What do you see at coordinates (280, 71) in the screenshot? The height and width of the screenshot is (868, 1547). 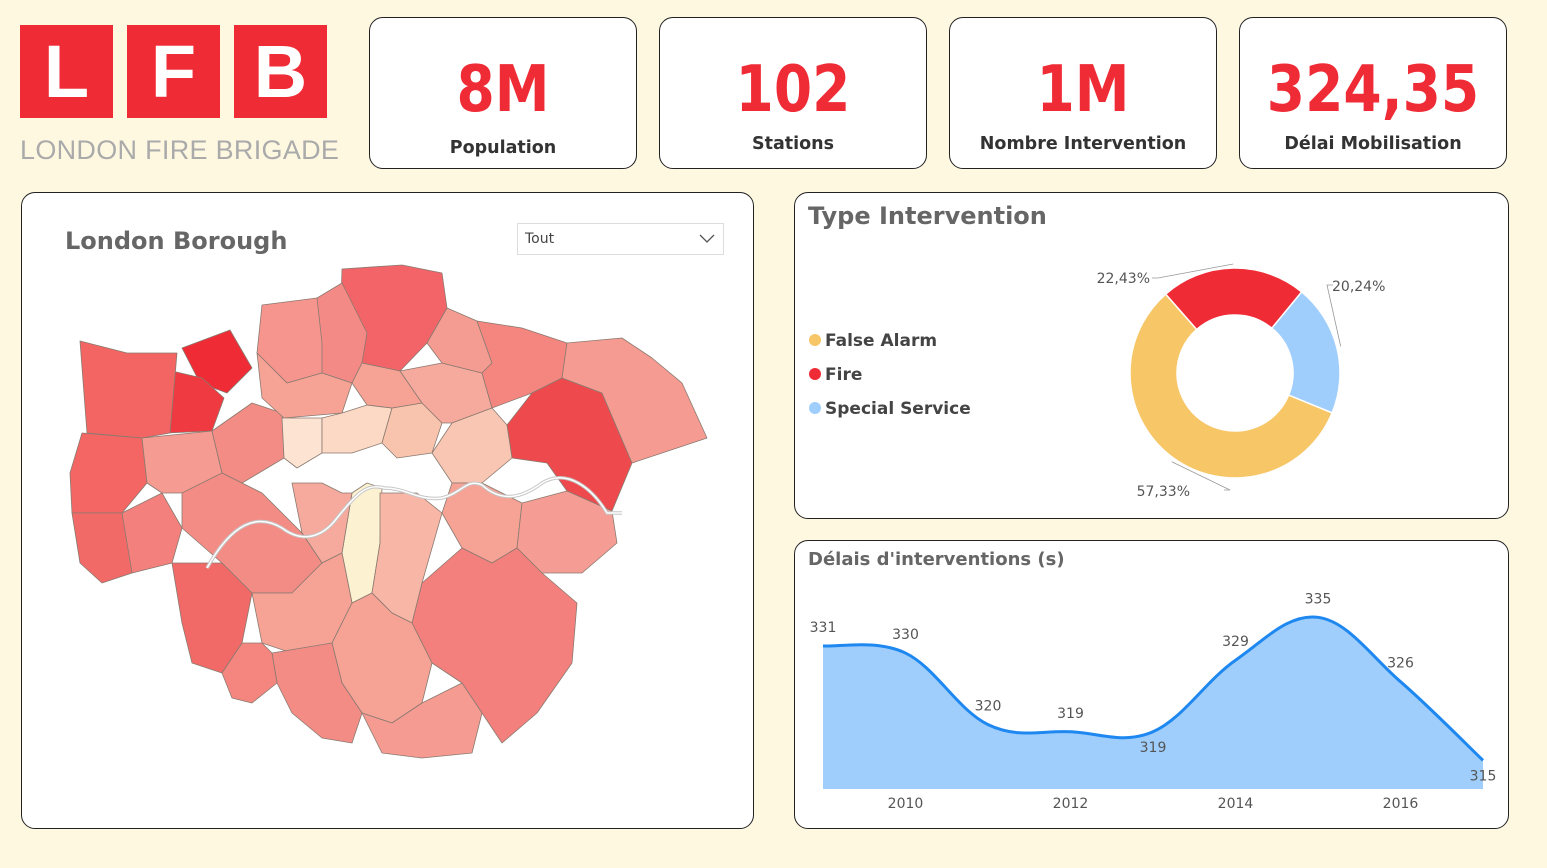 I see `logo-letter-b: B` at bounding box center [280, 71].